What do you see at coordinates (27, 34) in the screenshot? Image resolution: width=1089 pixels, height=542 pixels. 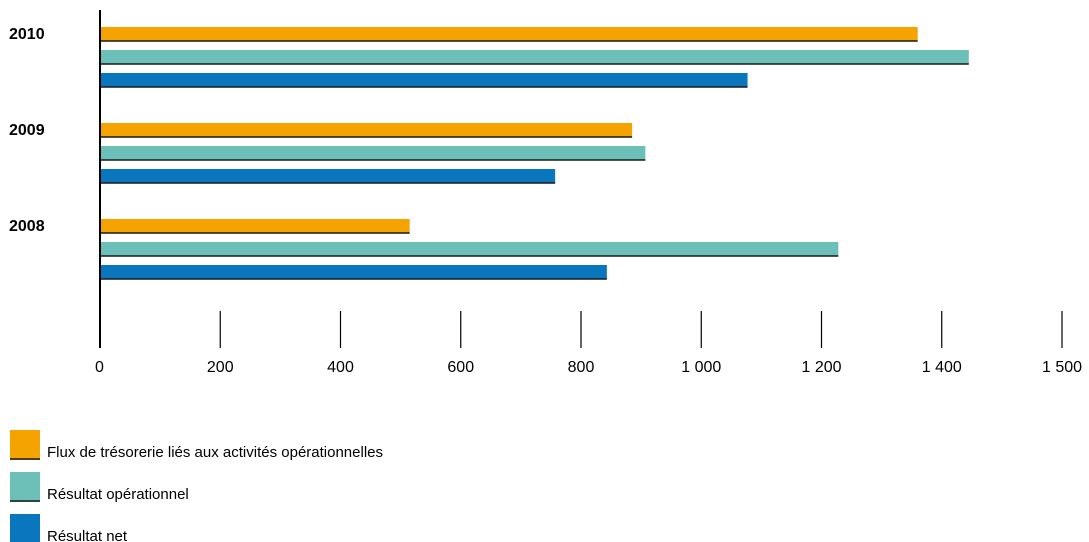 I see `category-label-2010: 2010` at bounding box center [27, 34].